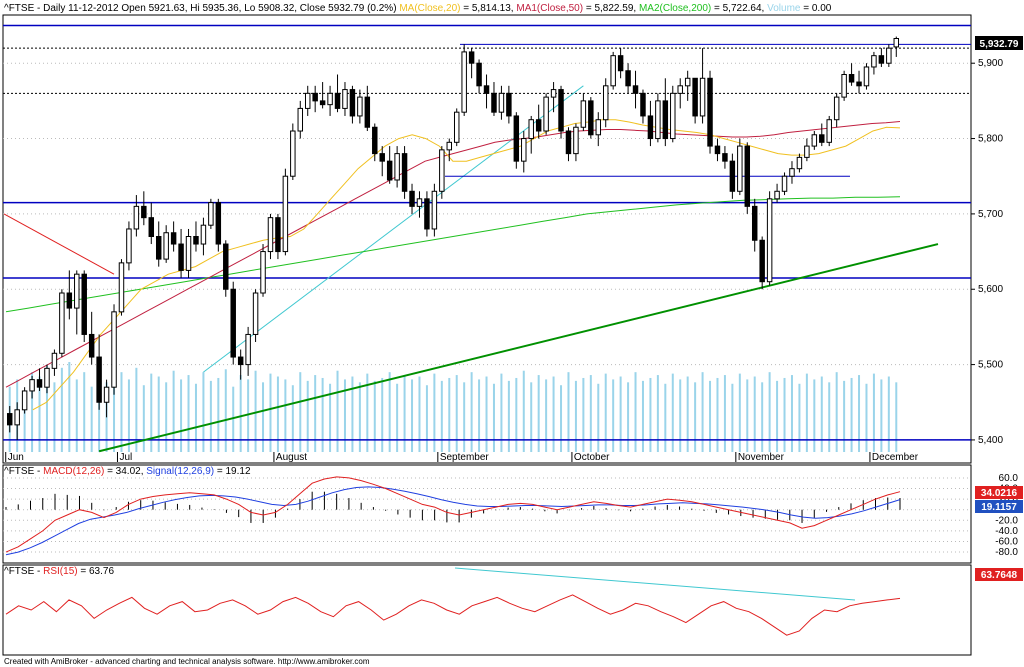 The image size is (1024, 667). What do you see at coordinates (1006, 515) in the screenshot?
I see `macd-axis: 60.040.020.0-20.0-40.0-60.0-80.0` at bounding box center [1006, 515].